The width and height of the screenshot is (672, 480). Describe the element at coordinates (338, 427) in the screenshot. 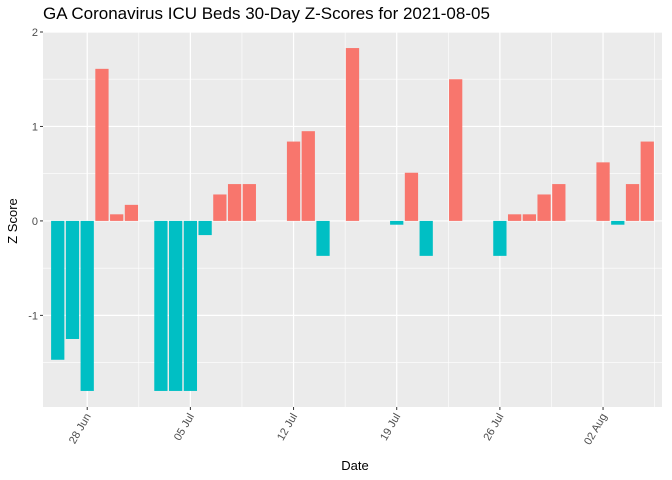

I see `x-axis: 28 Jun 05 Jul 12 Jul 19 Jul 26 Jul 02 Aug` at that location.